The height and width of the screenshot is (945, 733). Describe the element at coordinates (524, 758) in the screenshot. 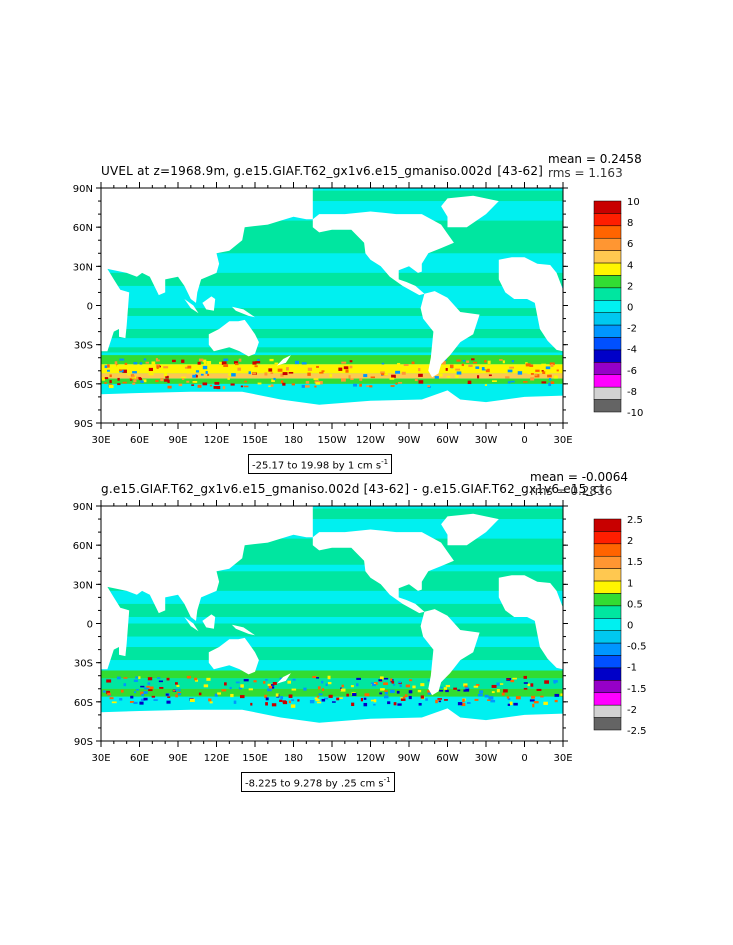

I see `x-tick-label: 0` at that location.